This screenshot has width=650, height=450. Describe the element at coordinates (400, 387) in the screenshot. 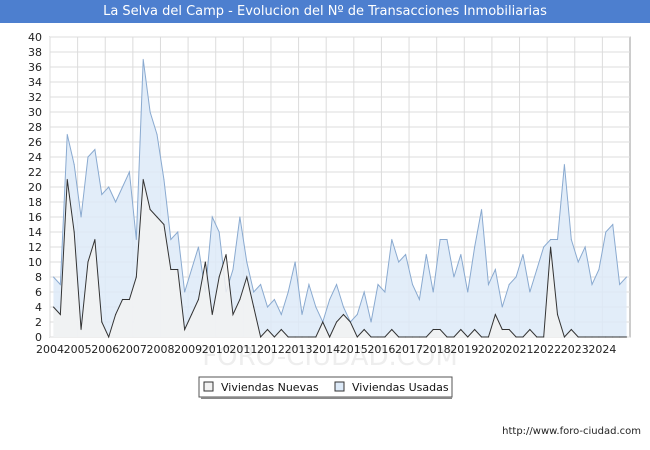

I see `legend-label-viviendas-usadas: Viviendas Usadas` at that location.